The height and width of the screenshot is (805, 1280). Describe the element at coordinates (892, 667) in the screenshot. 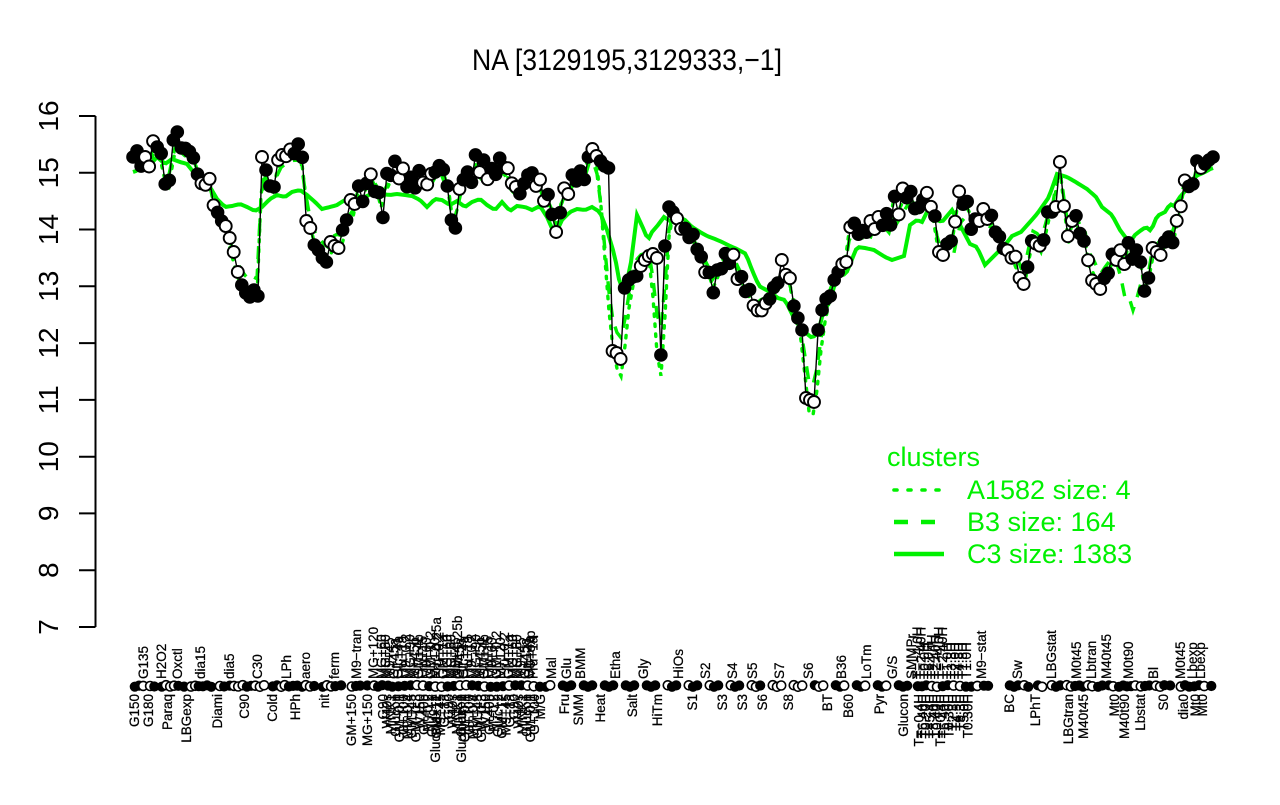

I see `svg-text: G/S` at that location.